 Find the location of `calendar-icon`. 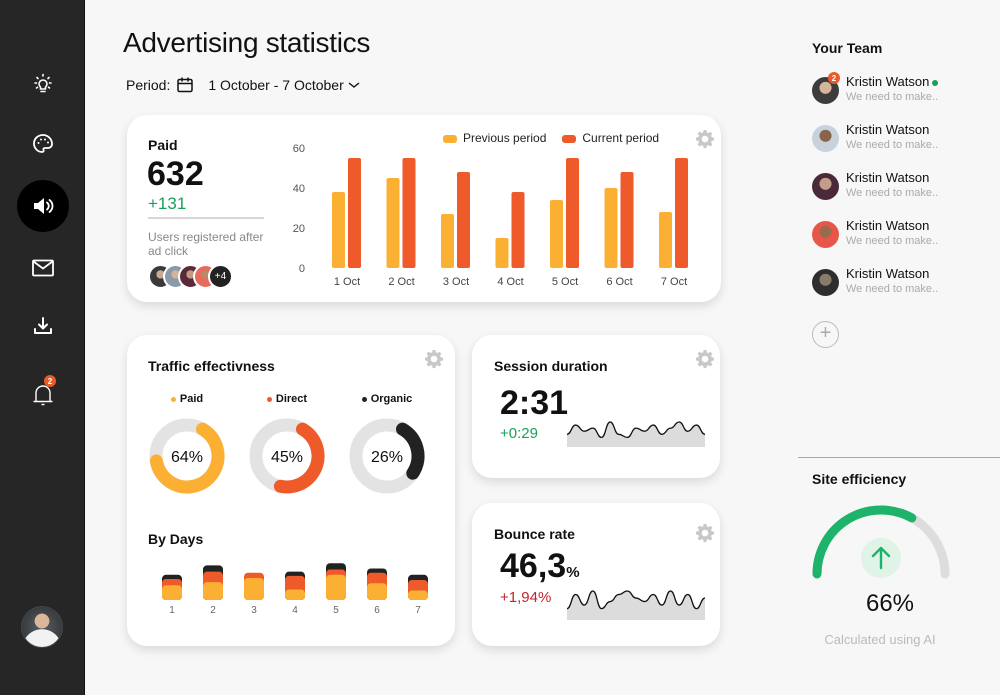

calendar-icon is located at coordinates (185, 85).